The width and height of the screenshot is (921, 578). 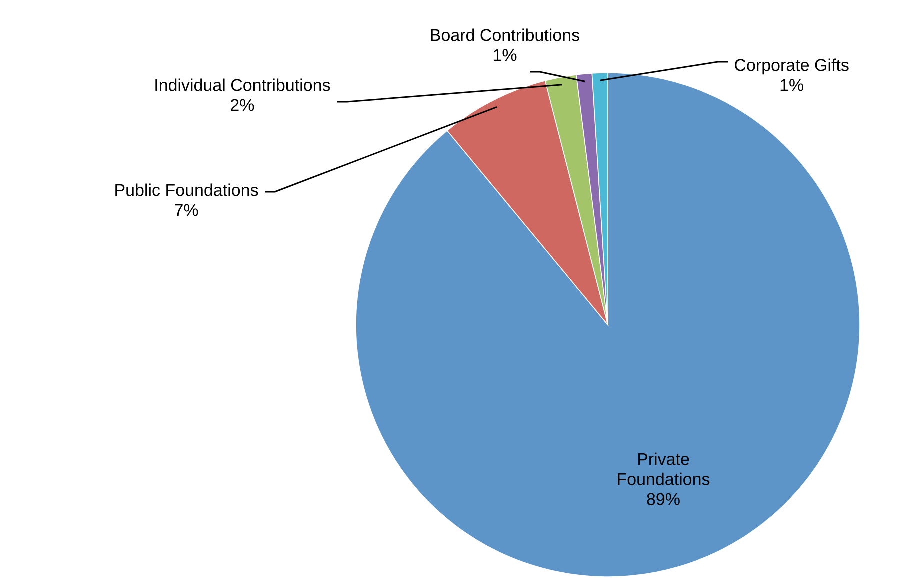 What do you see at coordinates (243, 85) in the screenshot?
I see `slice-label: Individual Contributions` at bounding box center [243, 85].